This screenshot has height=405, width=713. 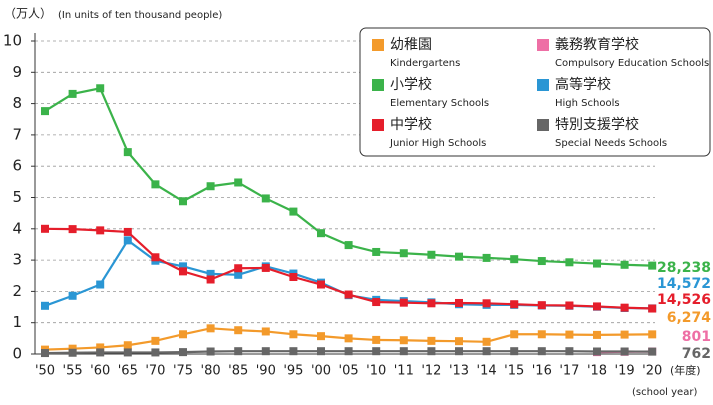 I want to click on legend-label: 高等学校, so click(x=583, y=84).